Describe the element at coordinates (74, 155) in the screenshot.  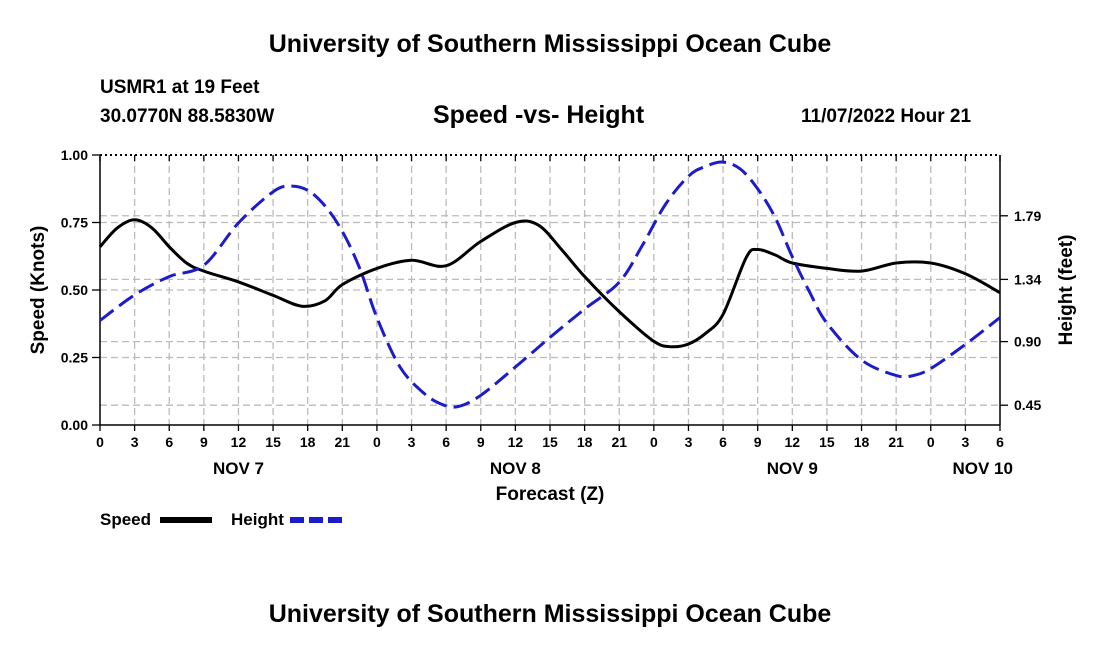
I see `y-tick-label: 1.00` at that location.